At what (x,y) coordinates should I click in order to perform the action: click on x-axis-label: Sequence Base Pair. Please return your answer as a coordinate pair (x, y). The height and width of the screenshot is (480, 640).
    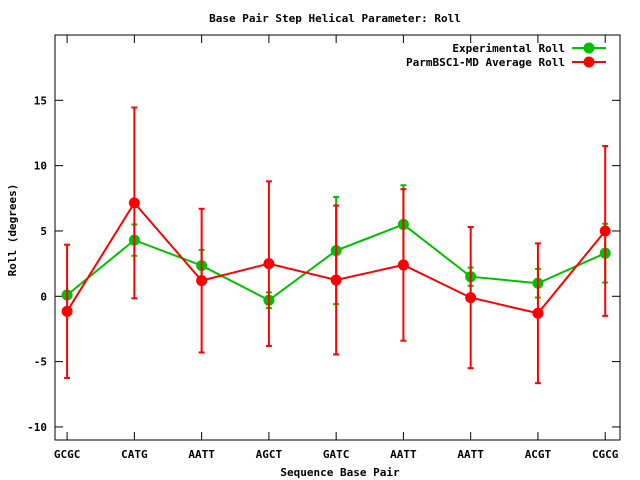
    Looking at the image, I should click on (340, 472).